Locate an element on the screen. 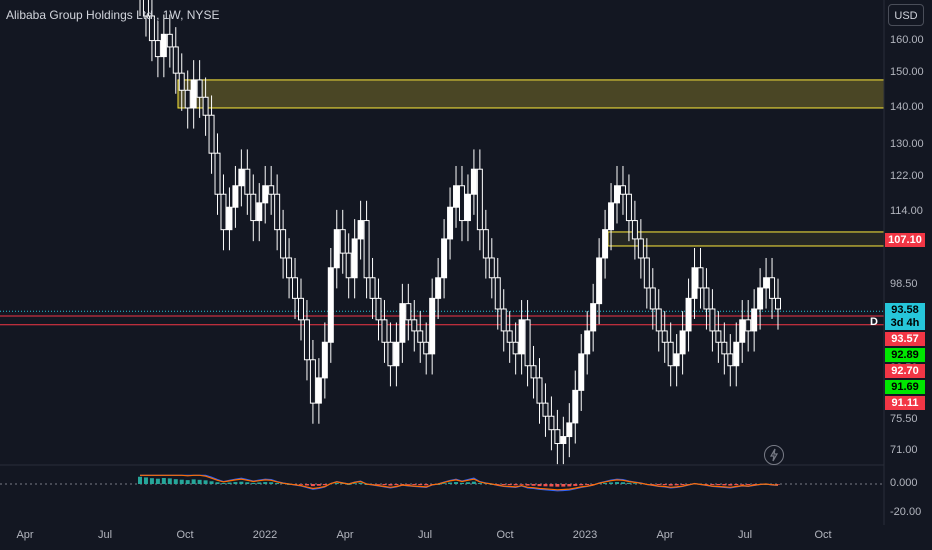 This screenshot has height=550, width=932. price-badge: 93.57 is located at coordinates (905, 339).